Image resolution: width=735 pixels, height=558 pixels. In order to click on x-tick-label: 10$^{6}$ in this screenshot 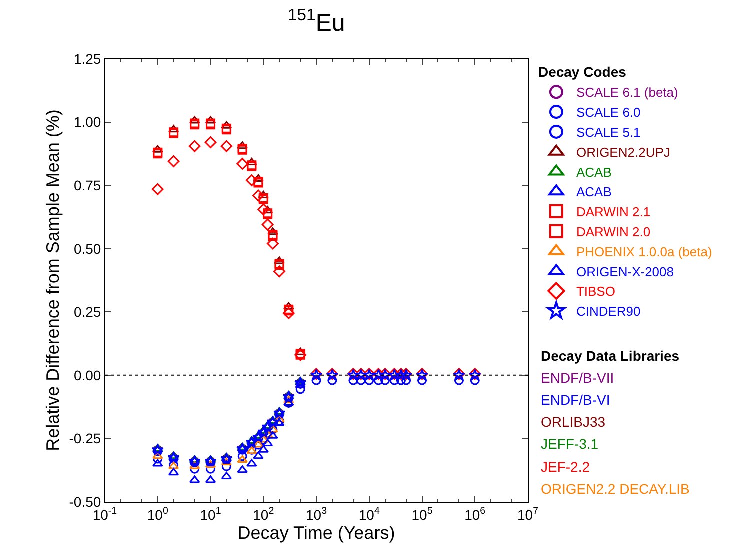, I will do `click(475, 514)`.